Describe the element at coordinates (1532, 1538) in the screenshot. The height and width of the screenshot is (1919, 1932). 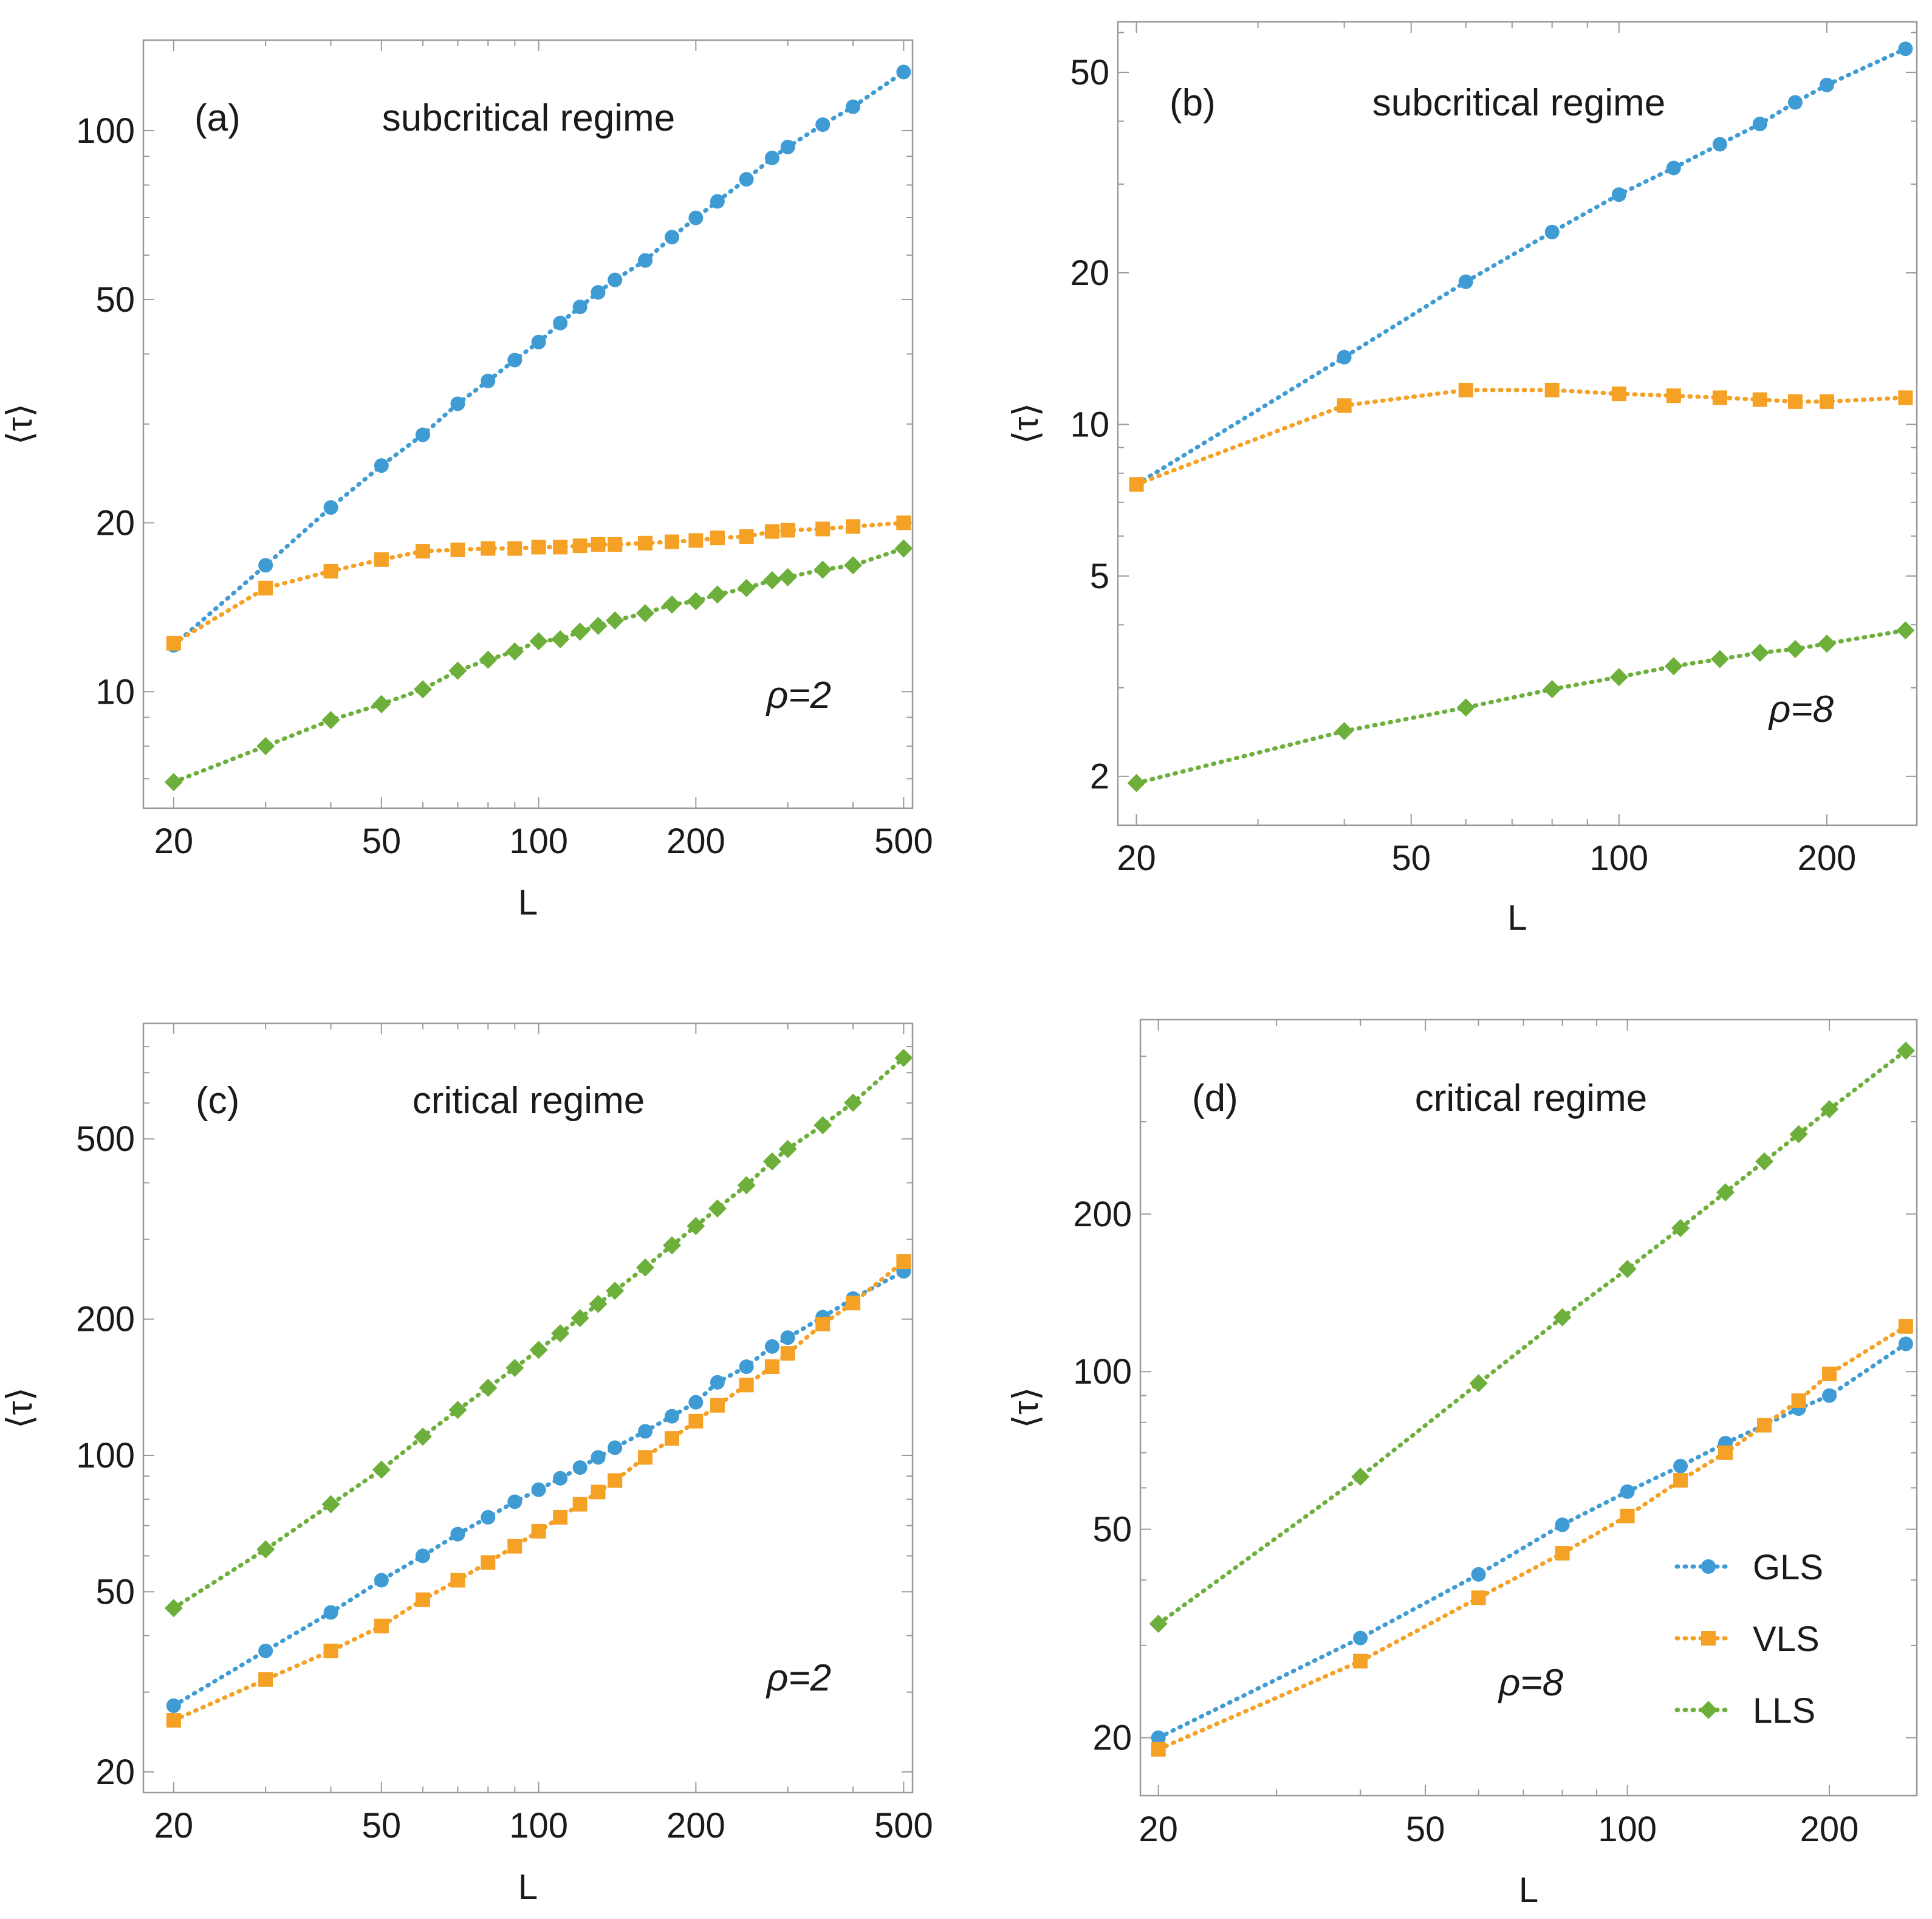
I see `series-line-vls` at that location.